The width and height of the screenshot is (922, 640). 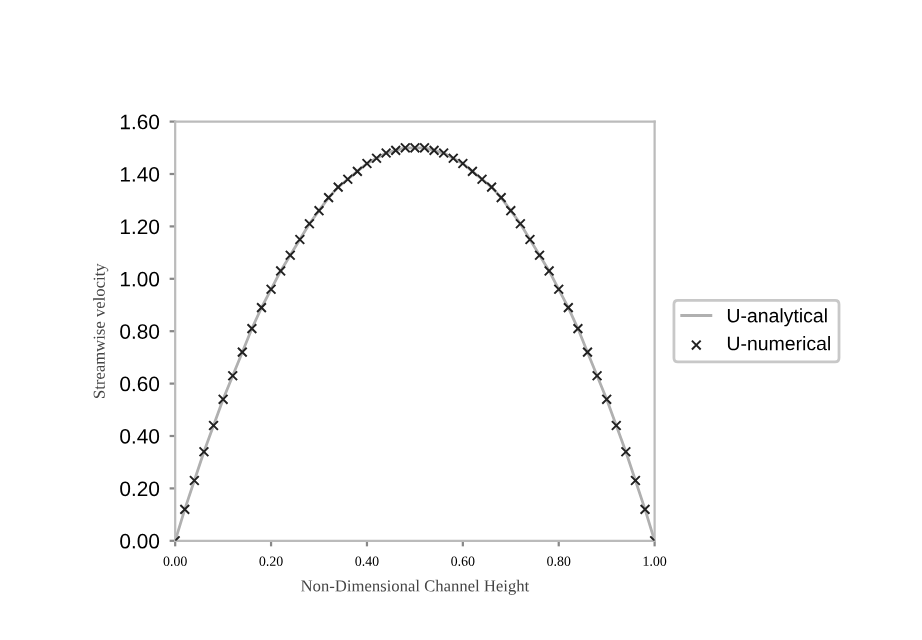 What do you see at coordinates (140, 174) in the screenshot?
I see `y-tick-label: 1.40` at bounding box center [140, 174].